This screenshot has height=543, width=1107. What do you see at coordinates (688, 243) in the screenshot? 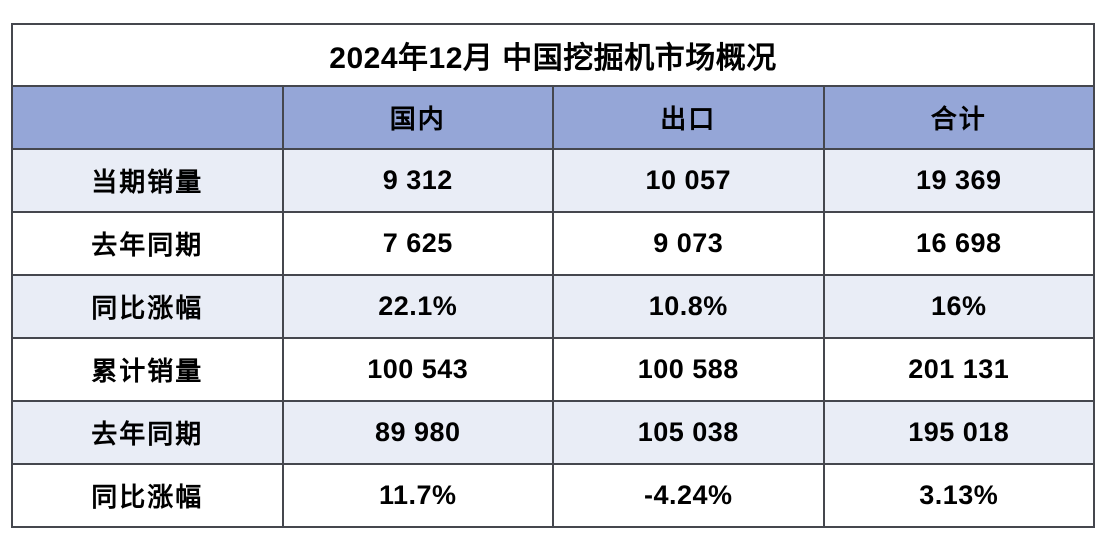
I see `cell-value: 9 073` at bounding box center [688, 243].